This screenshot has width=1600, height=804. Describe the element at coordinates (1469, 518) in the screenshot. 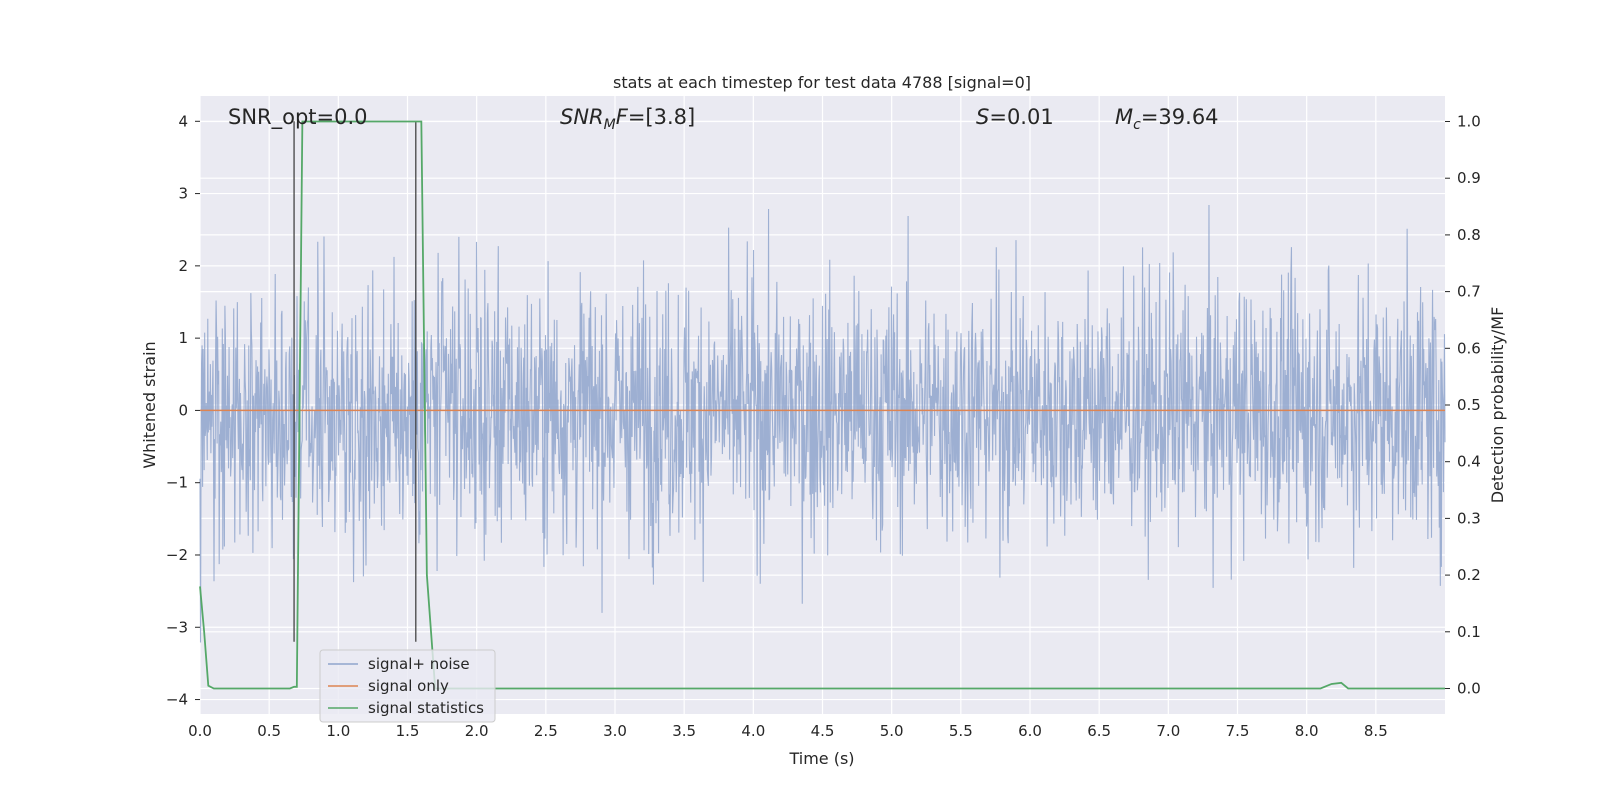

I see `y2-tick-label: 0.3` at that location.